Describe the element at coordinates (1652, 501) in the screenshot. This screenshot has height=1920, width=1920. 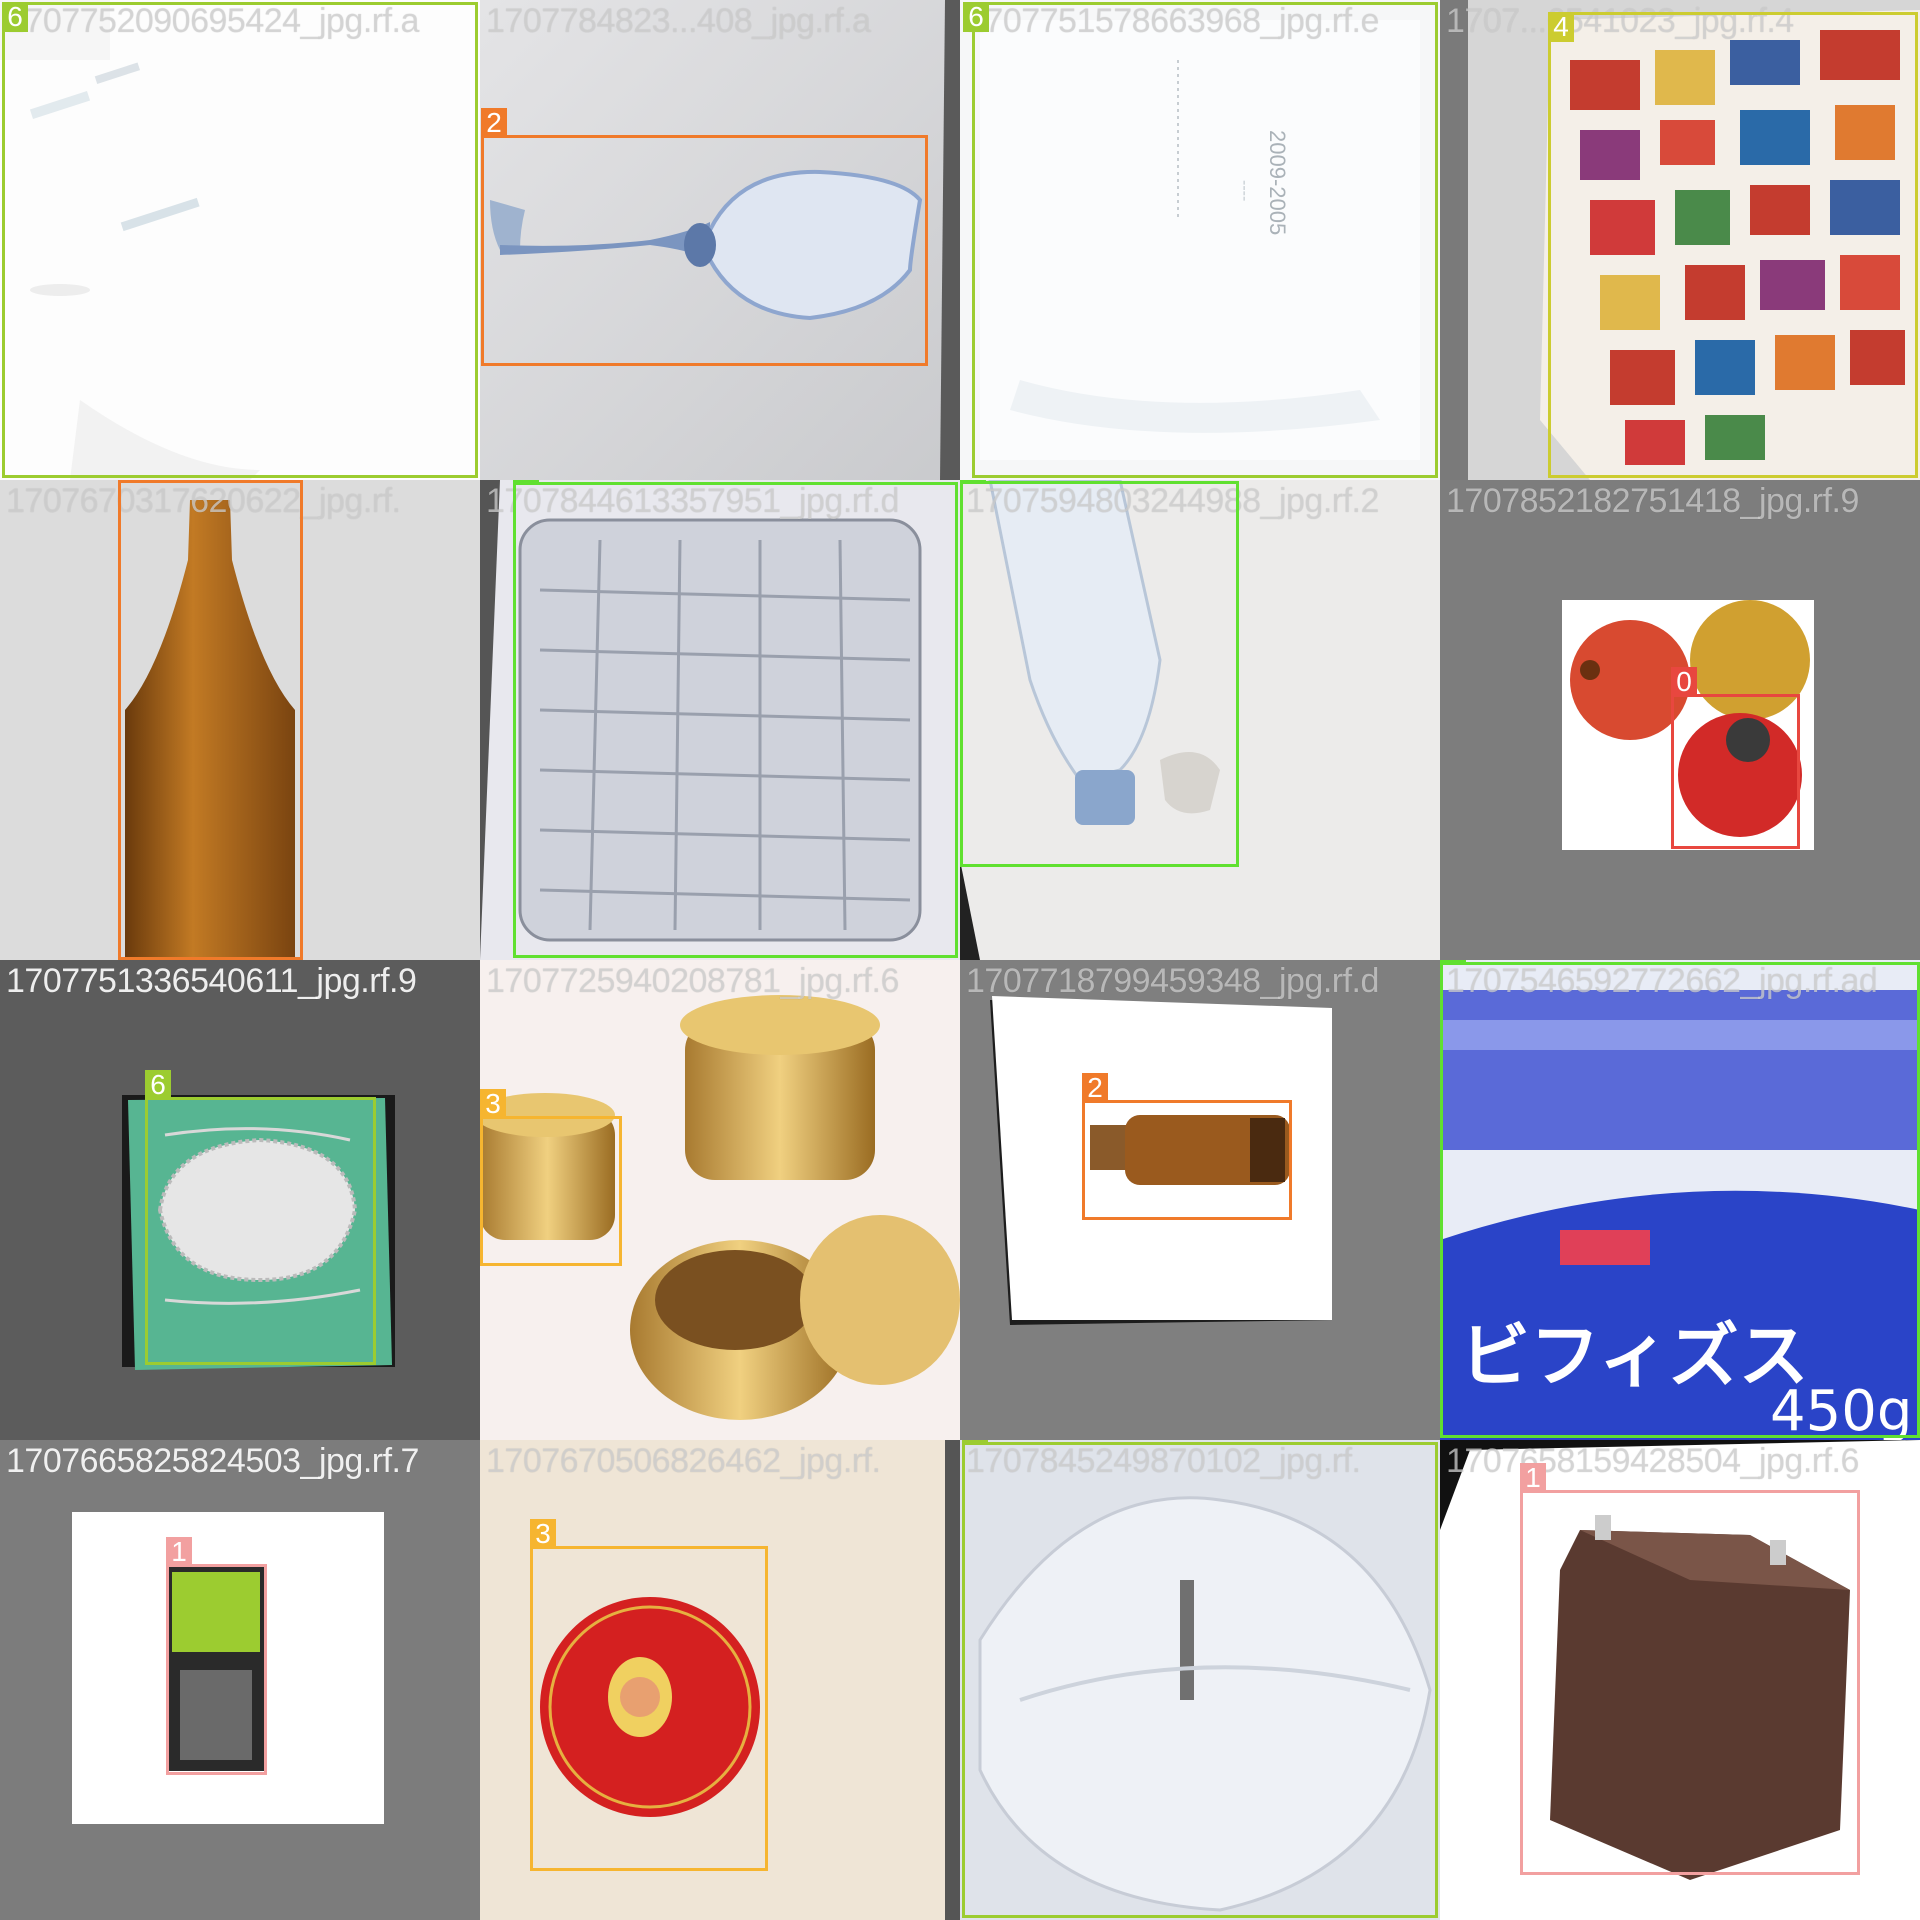
I see `image-filename: 1707852182751418_jpg.rf.9` at that location.